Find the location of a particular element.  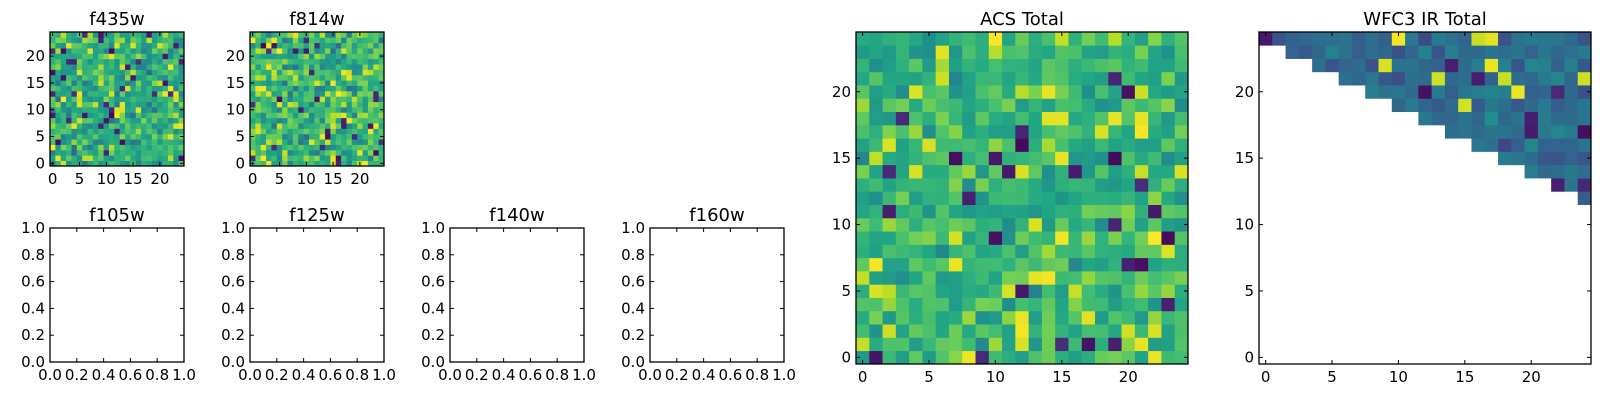

y-tick-label: 0.2 is located at coordinates (633, 335).